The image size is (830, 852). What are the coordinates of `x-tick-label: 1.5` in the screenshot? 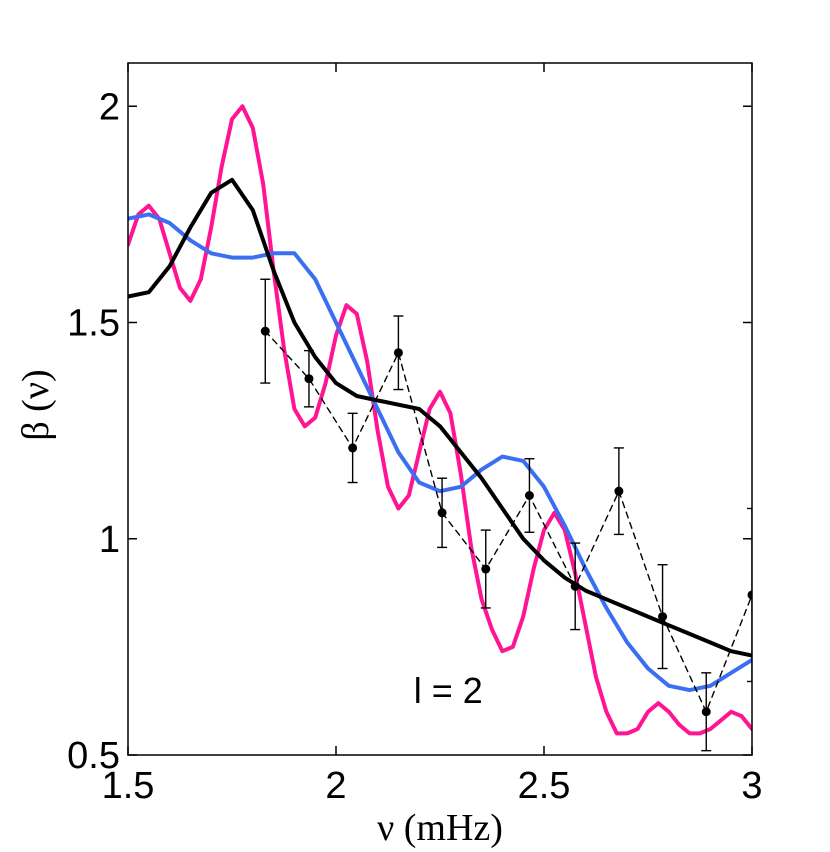 It's located at (128, 786).